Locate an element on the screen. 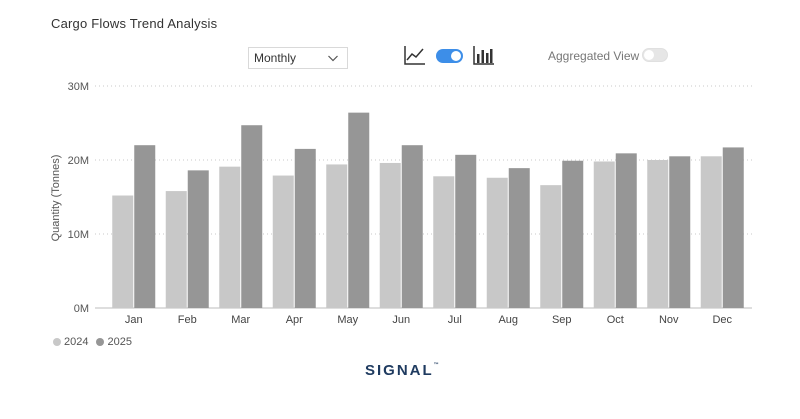  x-tick-label: Jul is located at coordinates (455, 320).